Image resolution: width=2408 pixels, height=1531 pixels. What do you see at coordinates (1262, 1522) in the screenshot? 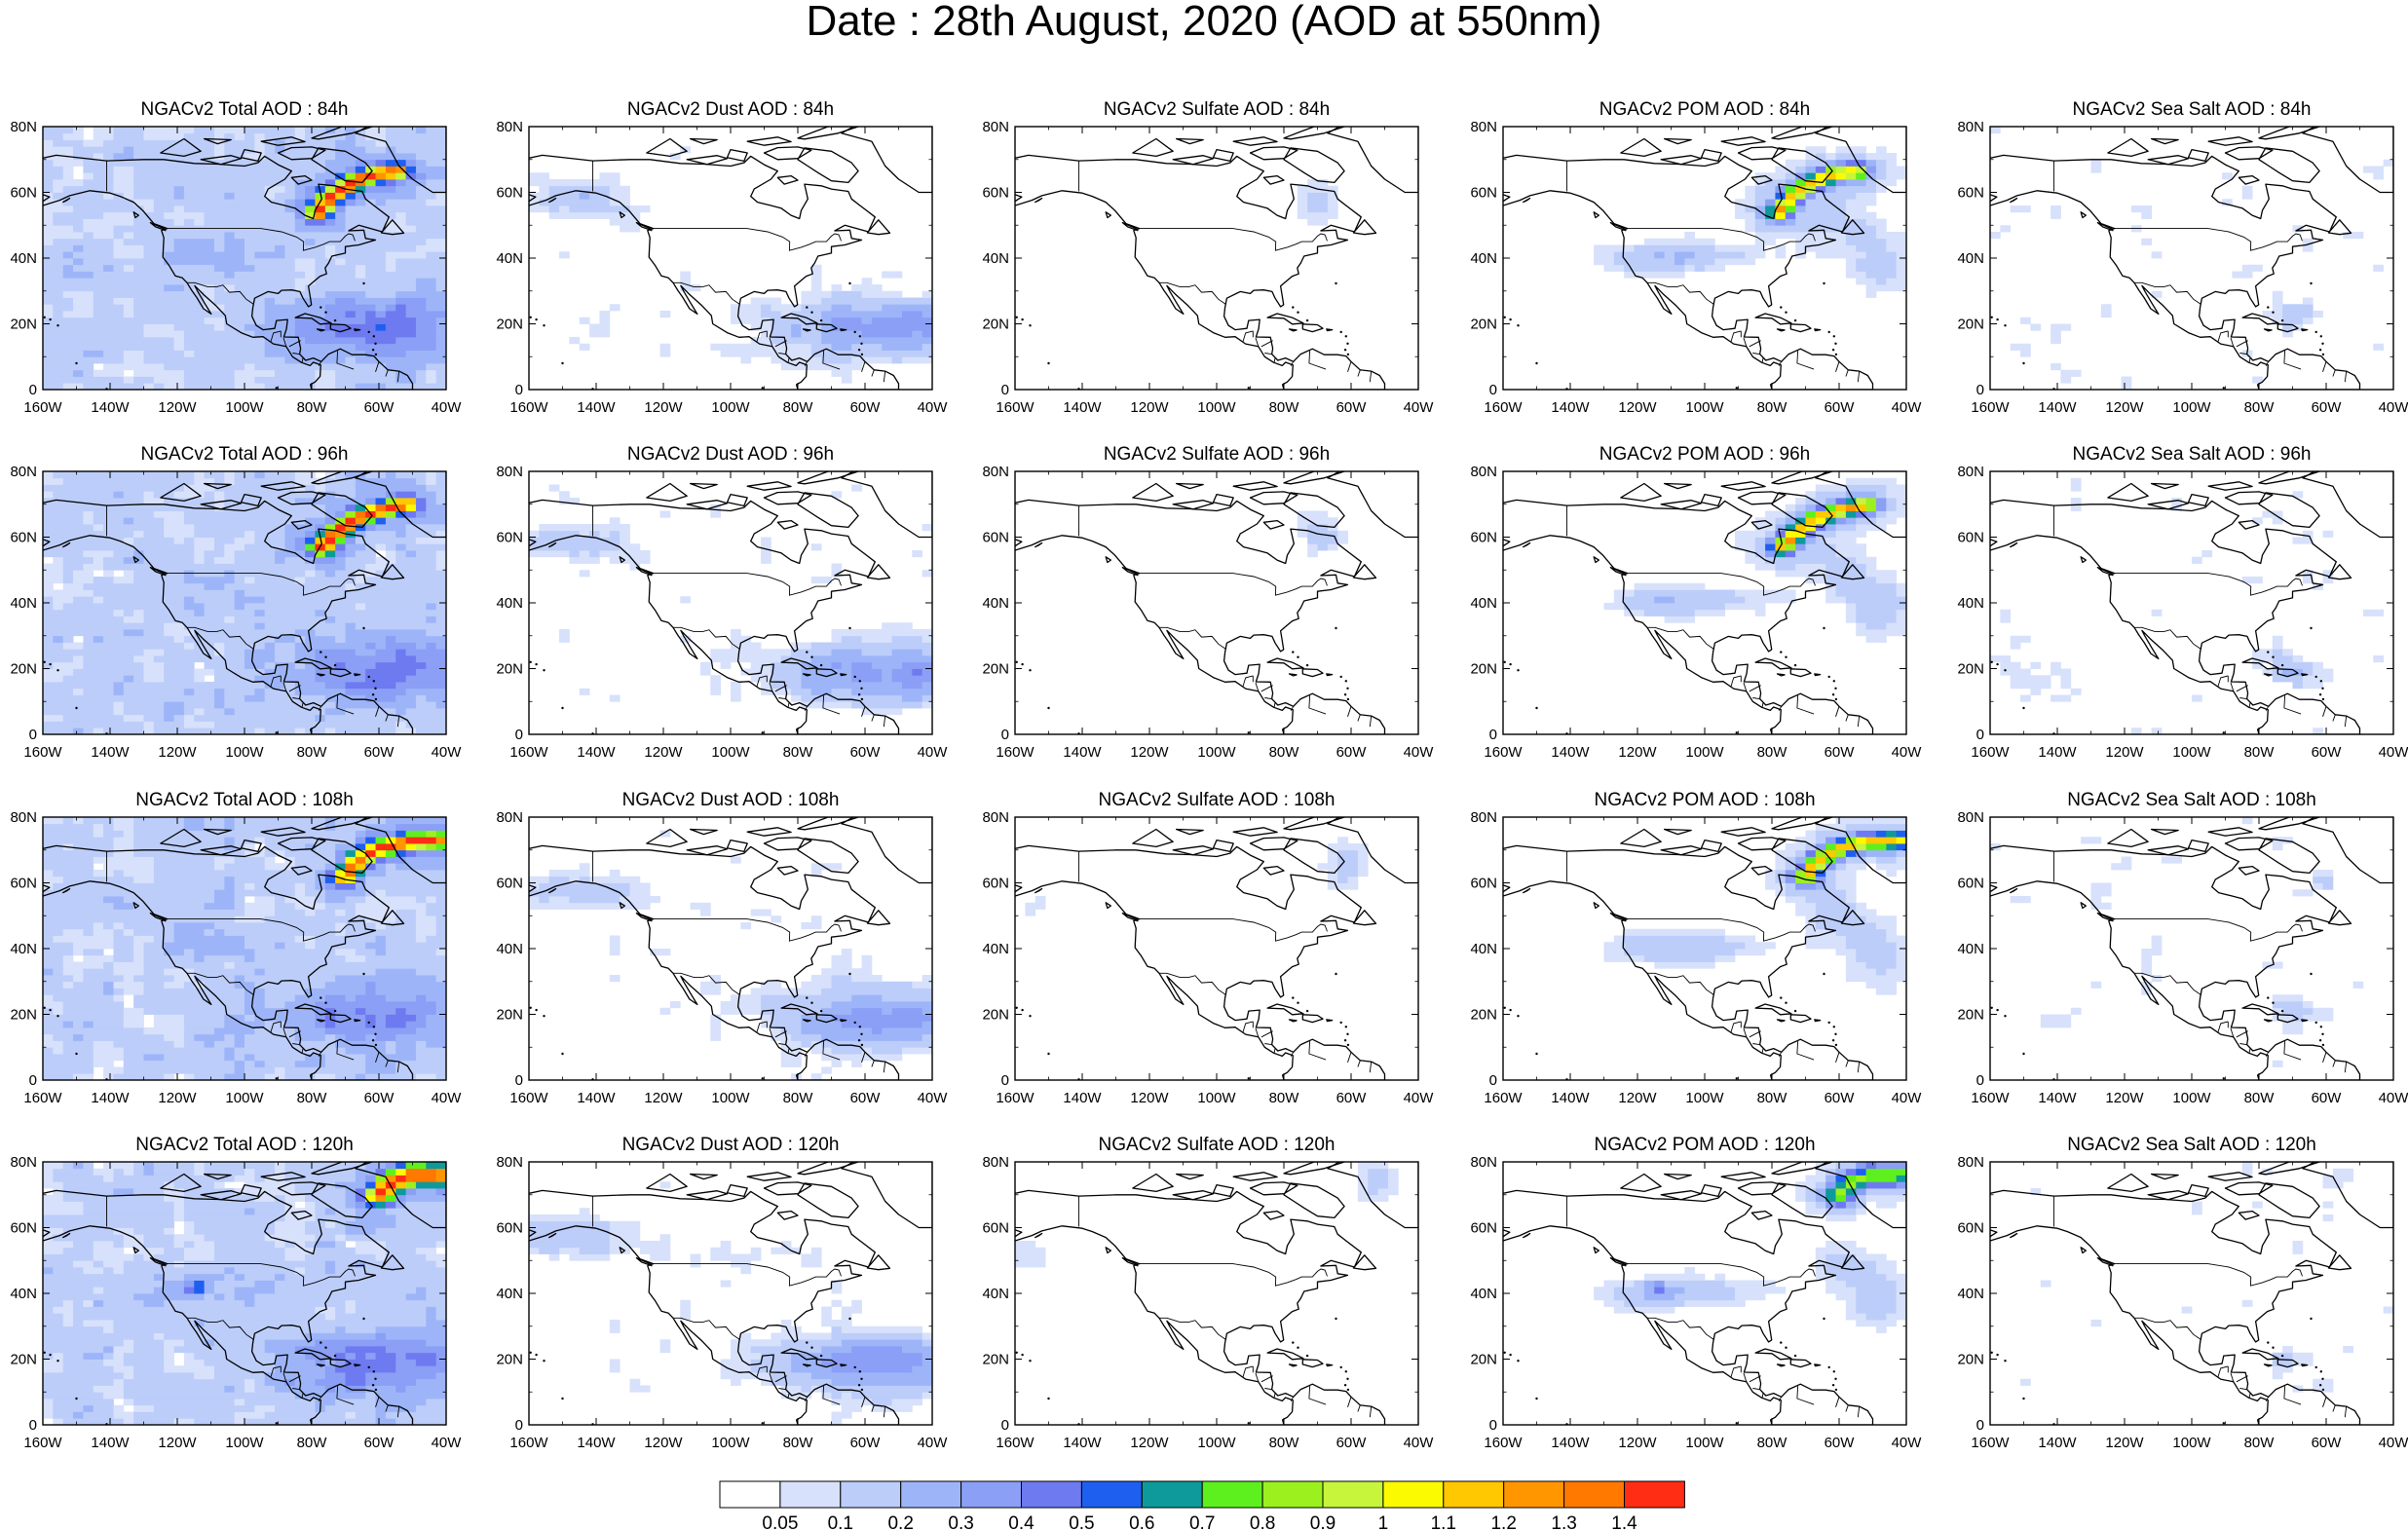
I see `colorbar-label: 0.8` at bounding box center [1262, 1522].